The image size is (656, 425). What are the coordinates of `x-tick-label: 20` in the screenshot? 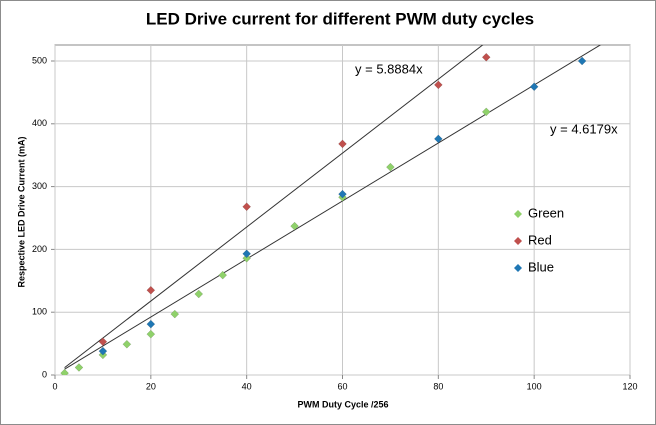 It's located at (151, 386).